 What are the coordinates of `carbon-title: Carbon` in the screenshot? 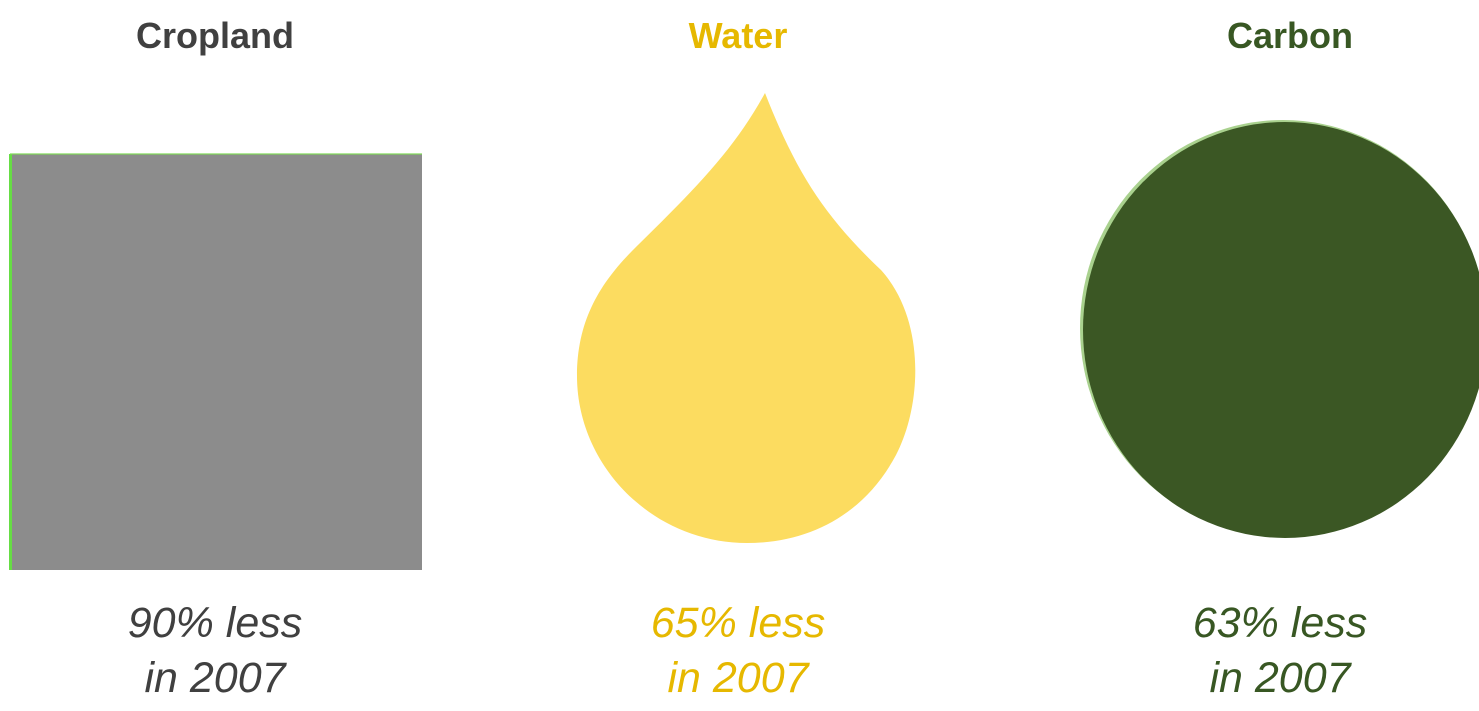 It's located at (1290, 35).